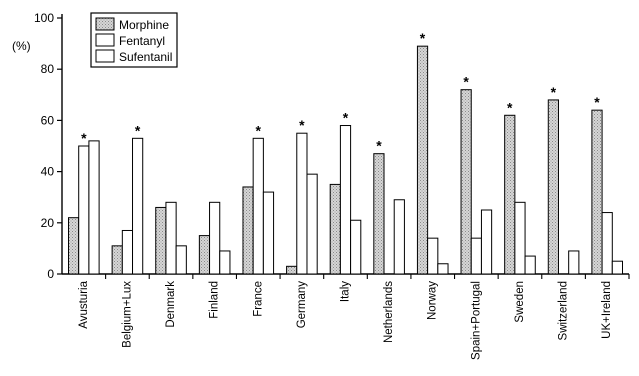 The width and height of the screenshot is (639, 376). I want to click on category-label: Denmark, so click(171, 304).